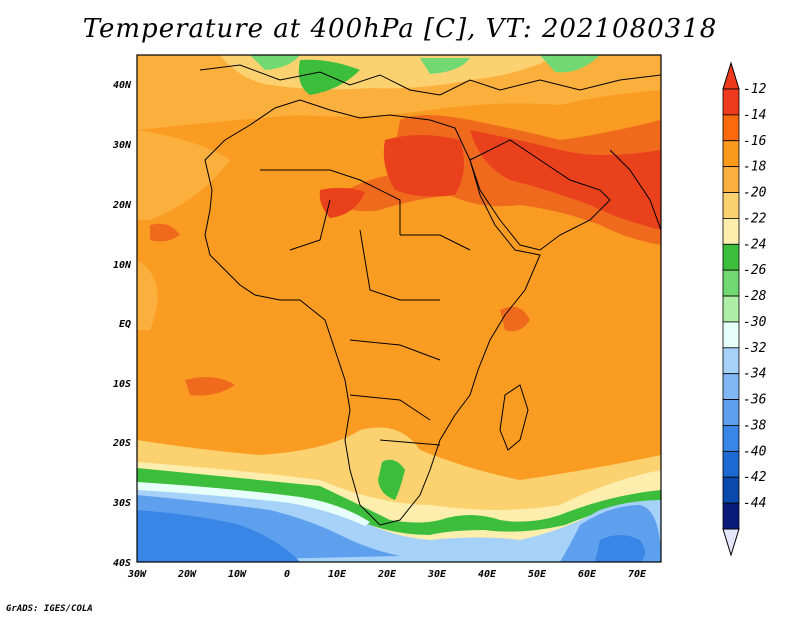 The image size is (800, 618). What do you see at coordinates (755, 348) in the screenshot?
I see `colorbar-label: -32` at bounding box center [755, 348].